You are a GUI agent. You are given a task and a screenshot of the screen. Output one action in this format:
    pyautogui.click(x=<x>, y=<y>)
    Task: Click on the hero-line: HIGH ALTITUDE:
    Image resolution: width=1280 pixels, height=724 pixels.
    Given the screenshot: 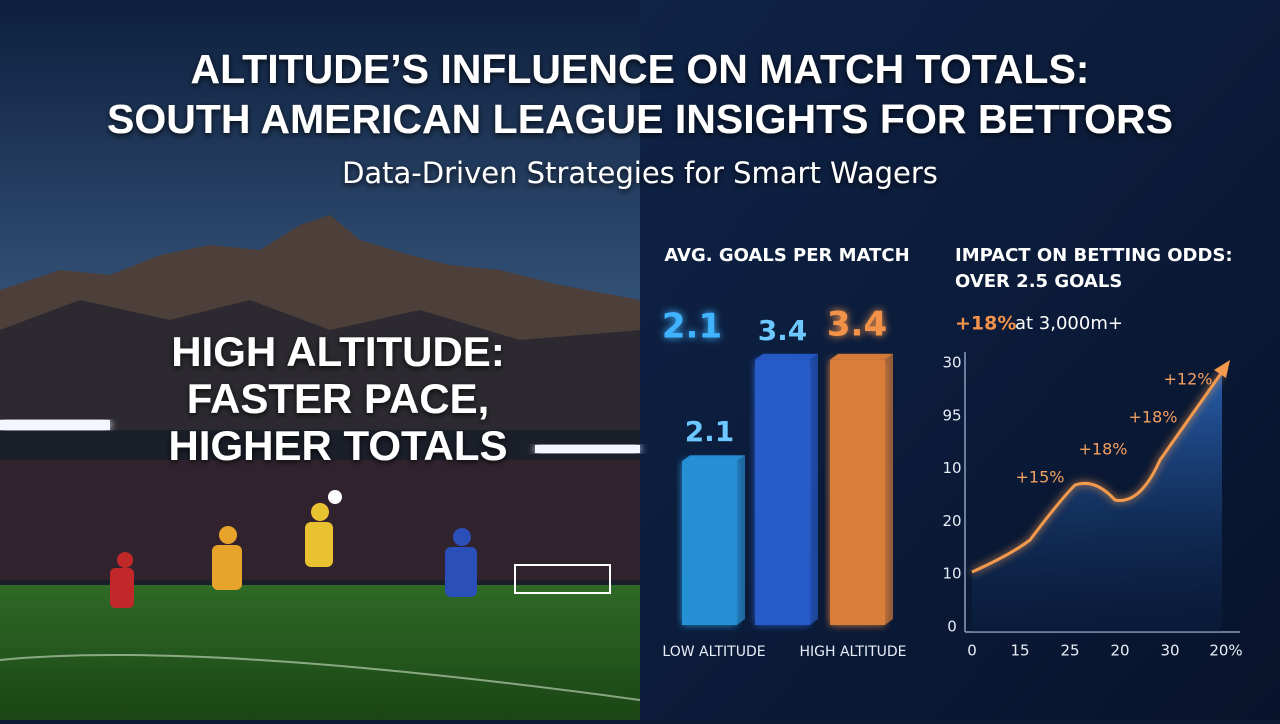 What is the action you would take?
    pyautogui.click(x=338, y=351)
    